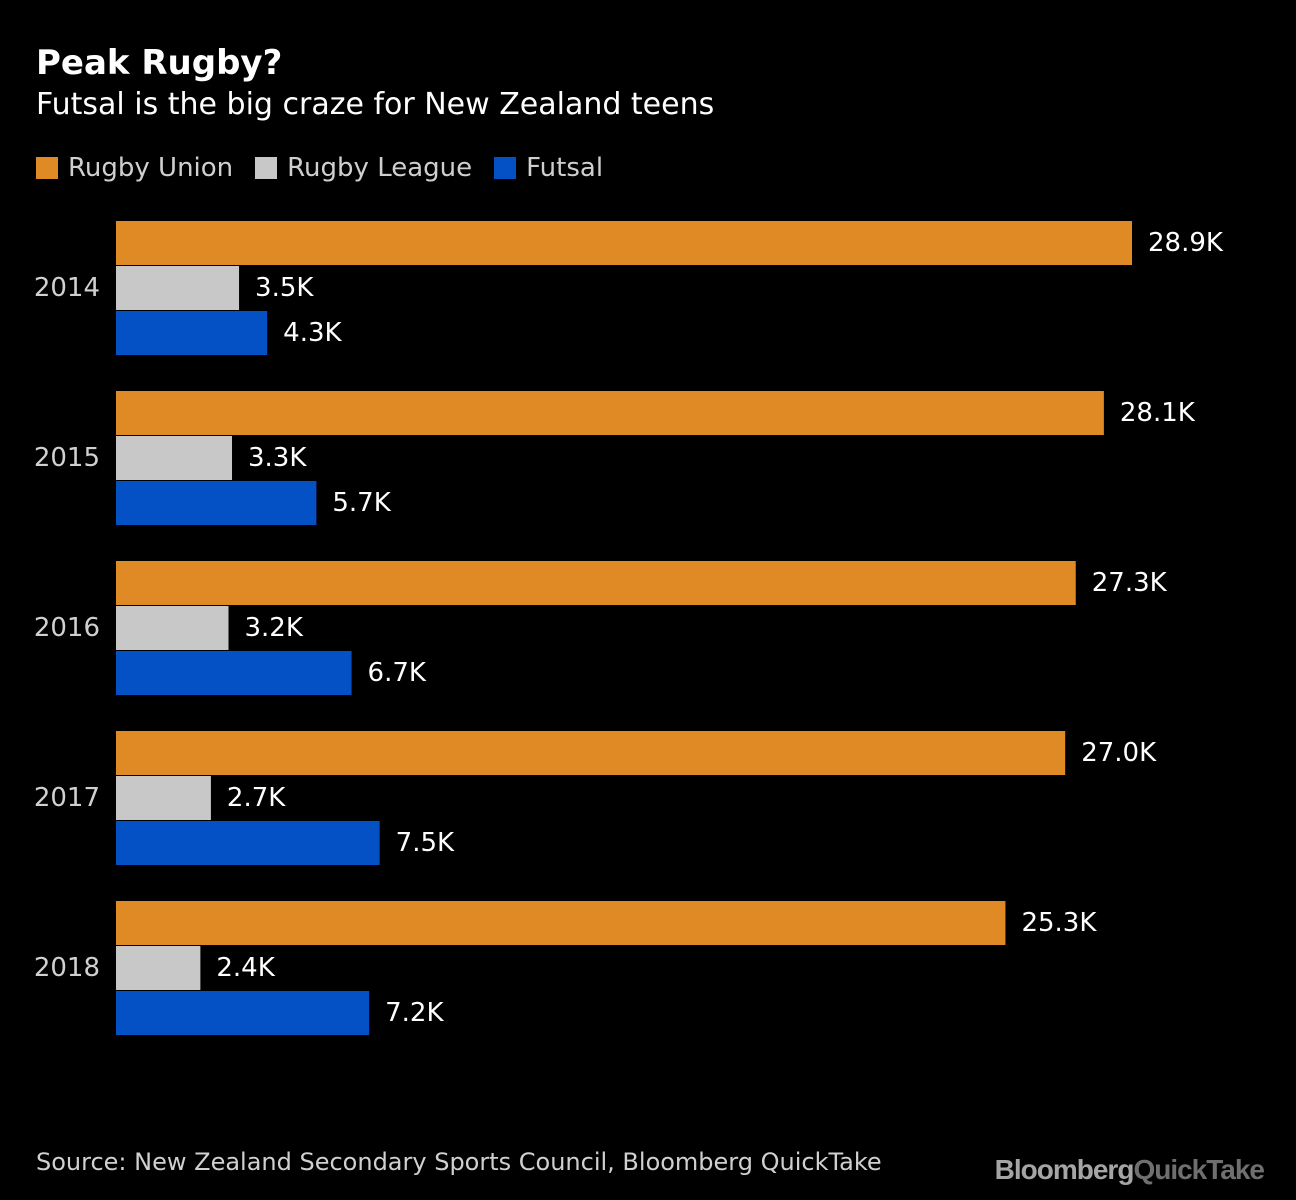  I want to click on bar-futsal-2015, so click(216, 503).